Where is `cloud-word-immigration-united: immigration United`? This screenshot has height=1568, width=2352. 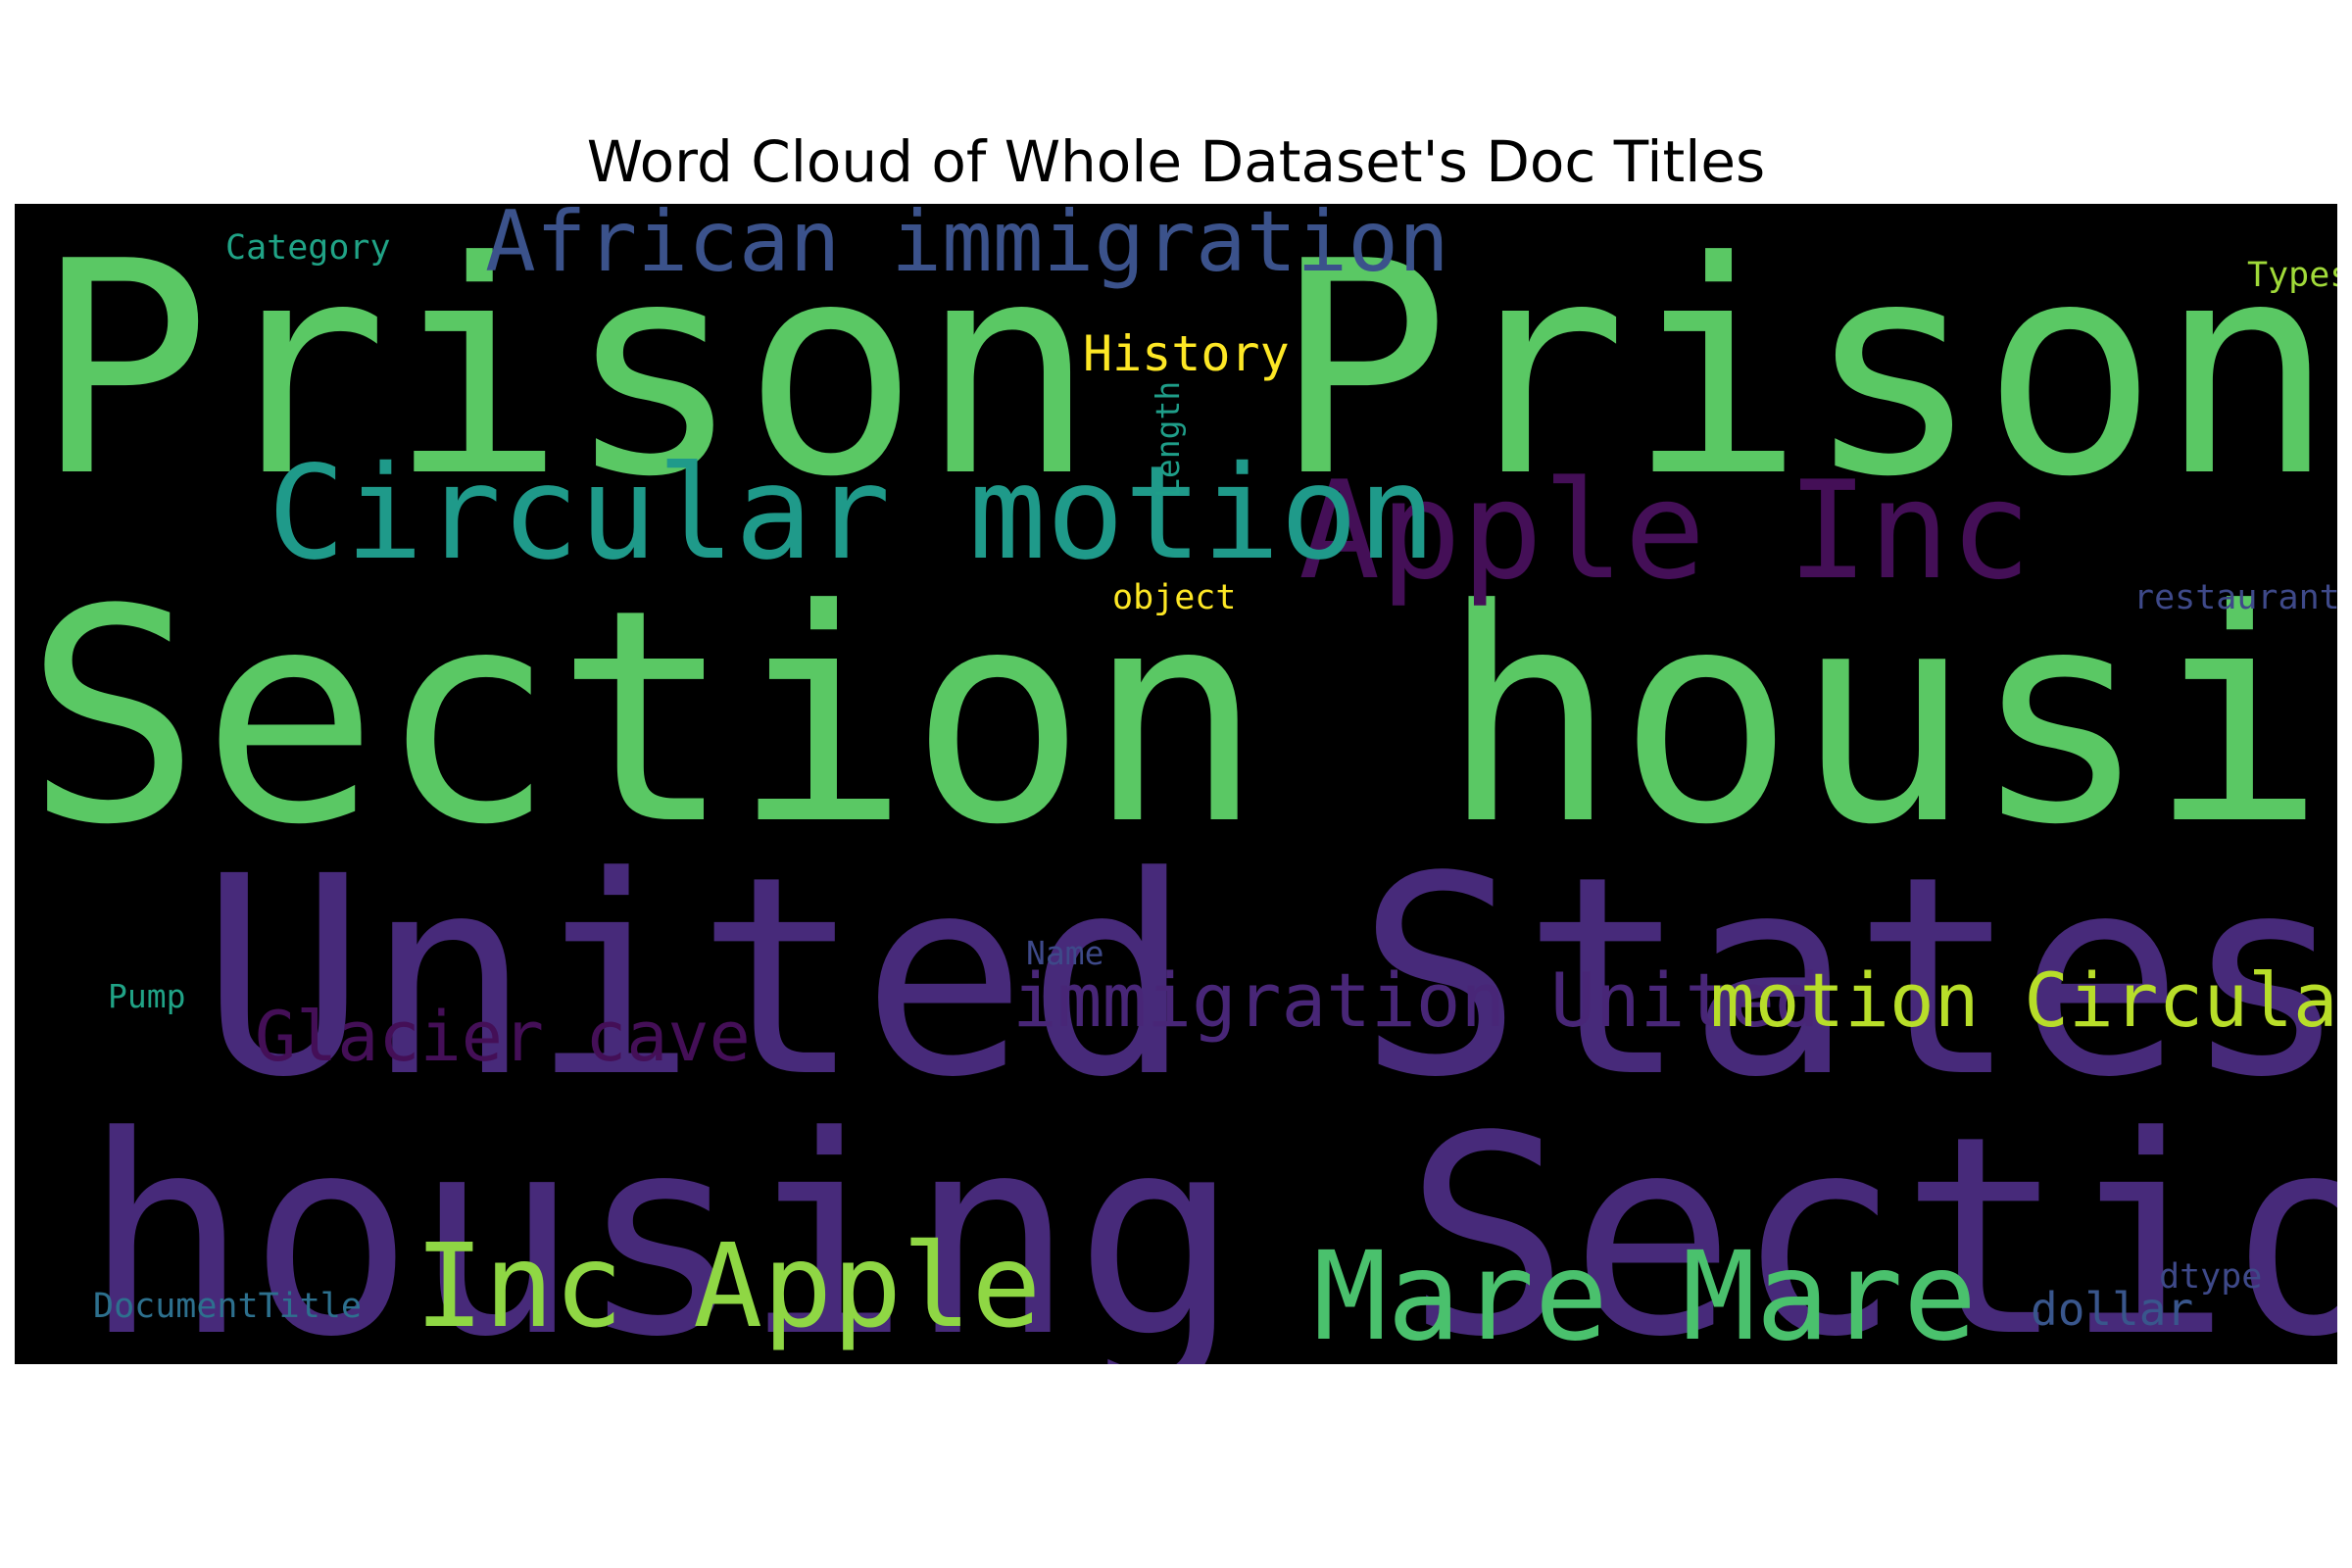 cloud-word-immigration-united: immigration United is located at coordinates (1416, 1000).